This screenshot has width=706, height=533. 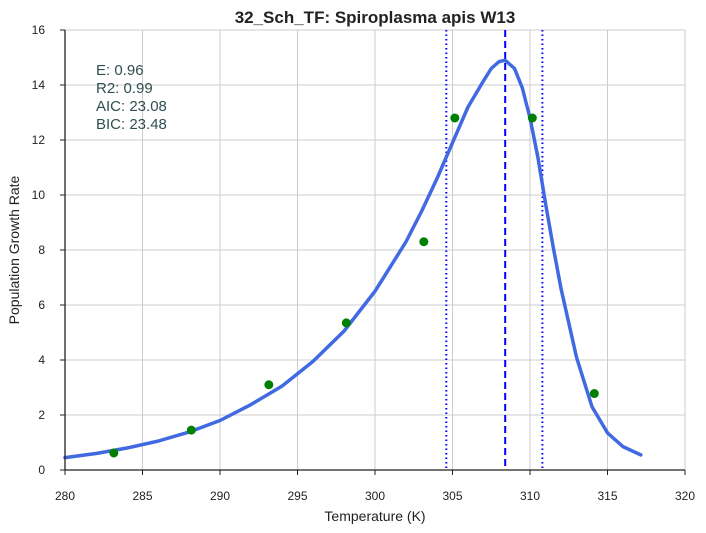 I want to click on x-tick-label: 320, so click(x=685, y=496).